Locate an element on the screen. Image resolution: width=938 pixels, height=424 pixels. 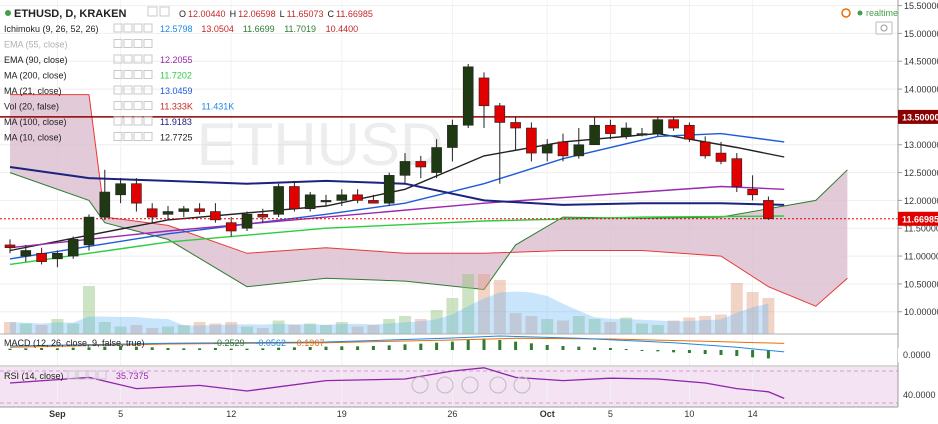
rsi-legend-row: RSI (14, close) 35.7375 is located at coordinates (76, 375).